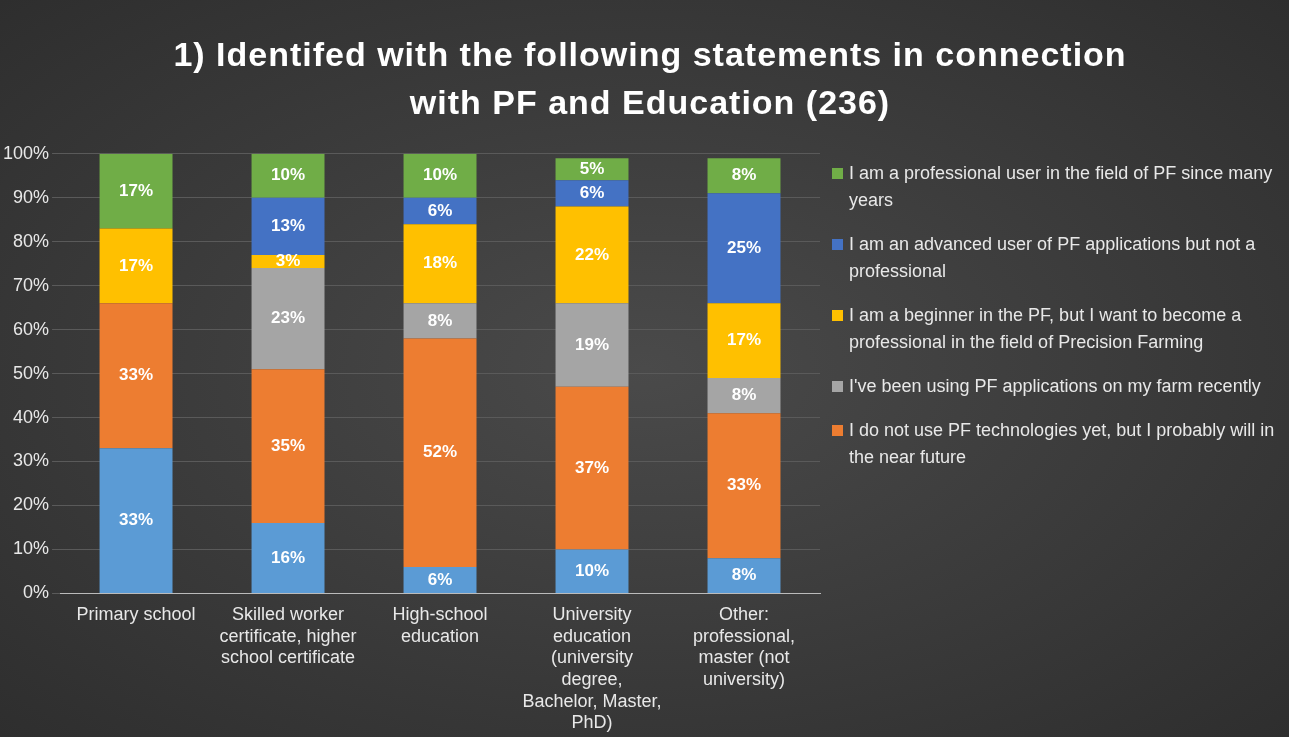  Describe the element at coordinates (592, 168) in the screenshot. I see `data-label: 5%` at that location.